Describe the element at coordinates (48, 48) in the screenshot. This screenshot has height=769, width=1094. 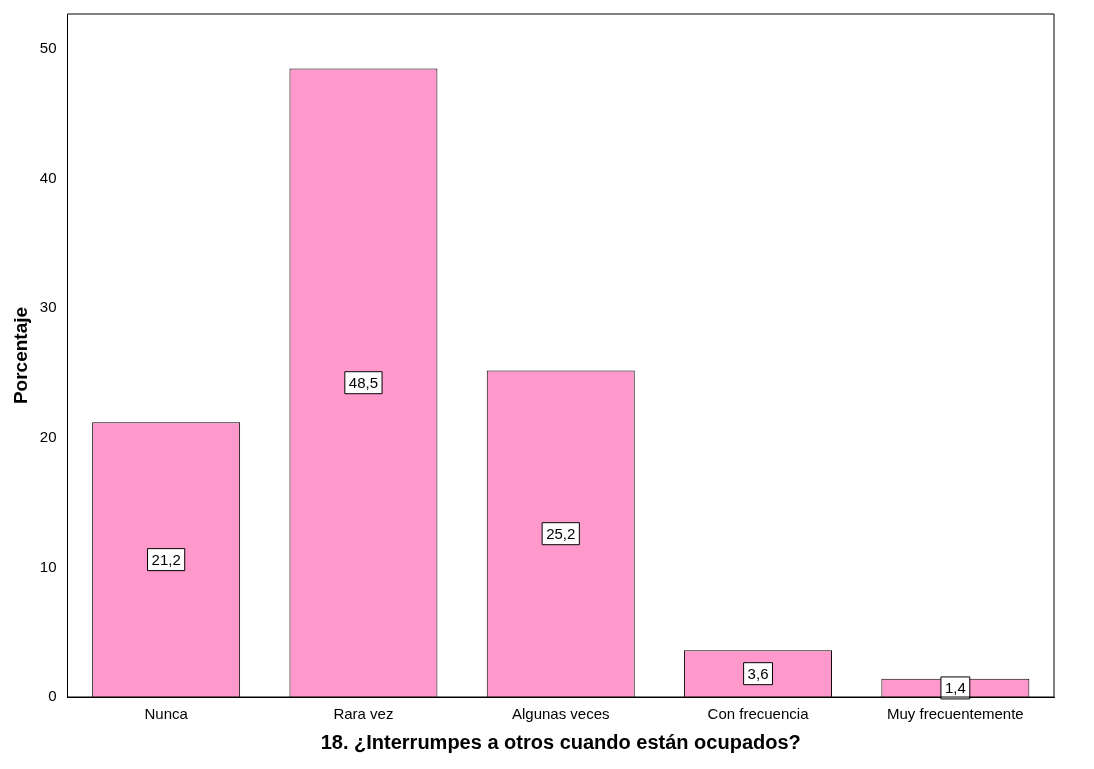
I see `y-tick-label: 50` at that location.